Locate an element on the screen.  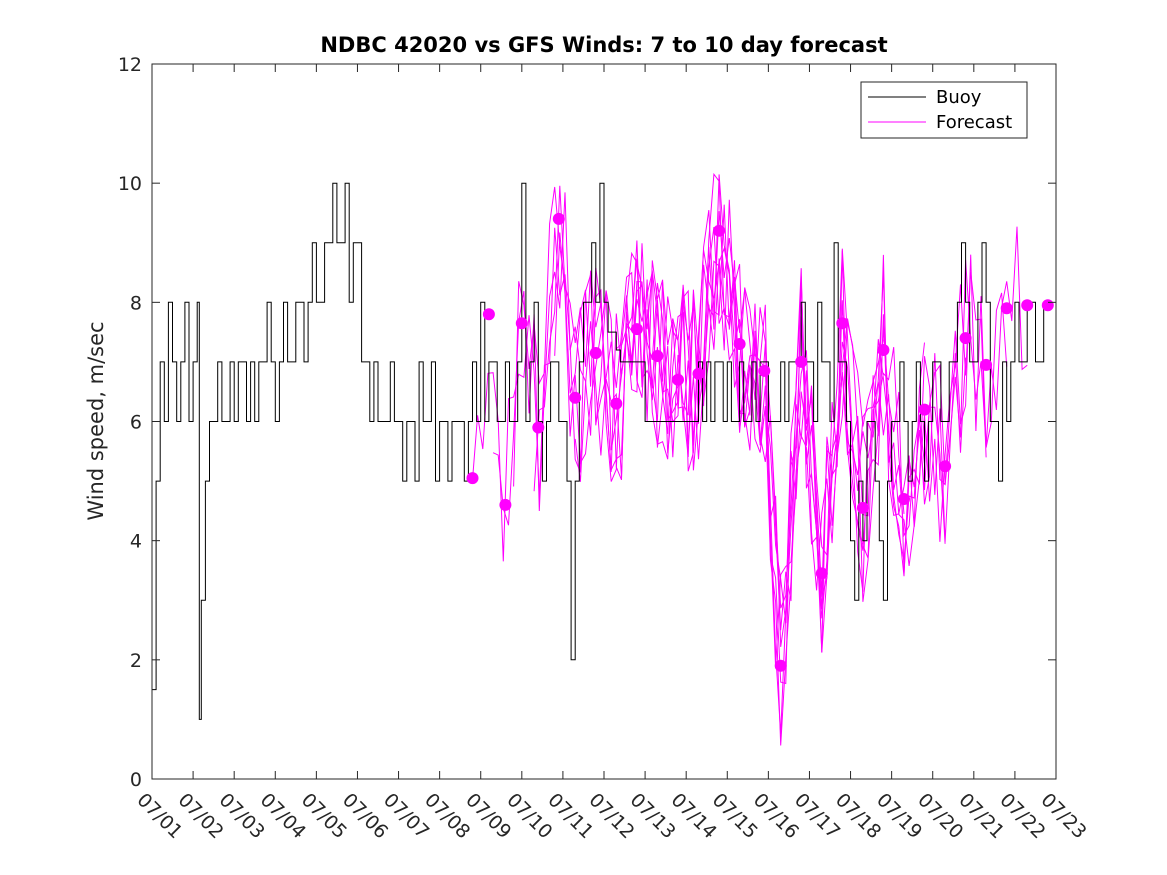
y-tick-label: 10 is located at coordinates (130, 184).